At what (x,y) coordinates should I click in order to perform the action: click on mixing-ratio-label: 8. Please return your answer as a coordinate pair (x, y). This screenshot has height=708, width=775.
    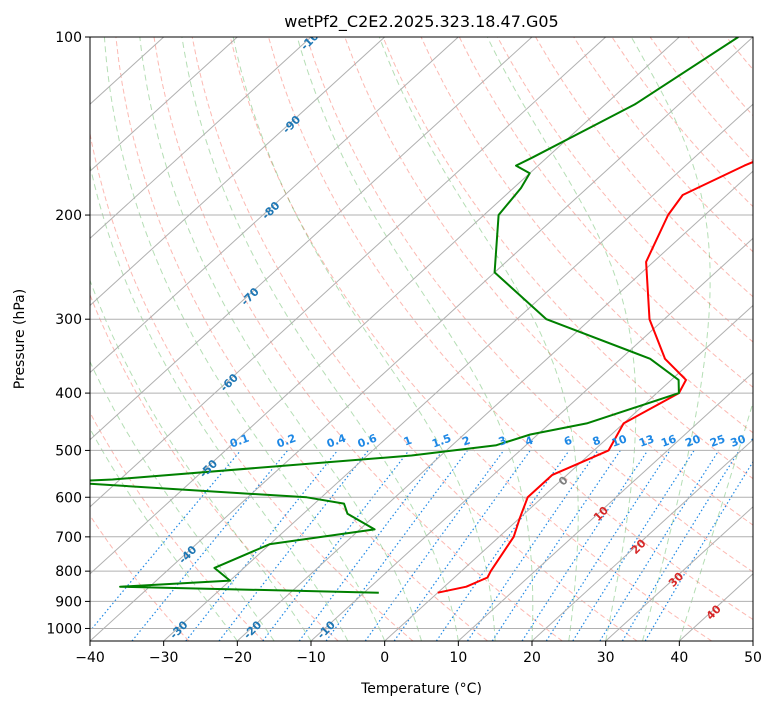
    Looking at the image, I should click on (597, 441).